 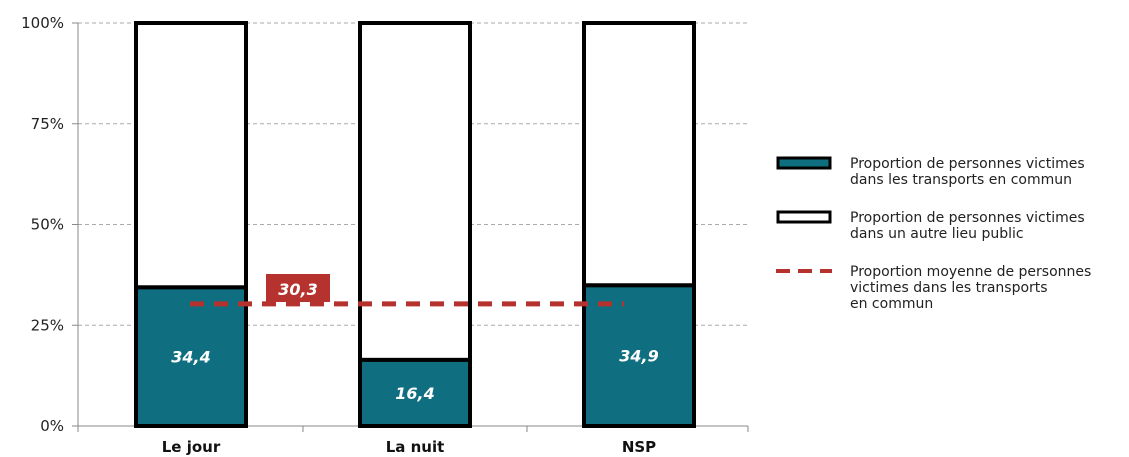 I want to click on bar-data-label: 16,4, so click(x=414, y=393).